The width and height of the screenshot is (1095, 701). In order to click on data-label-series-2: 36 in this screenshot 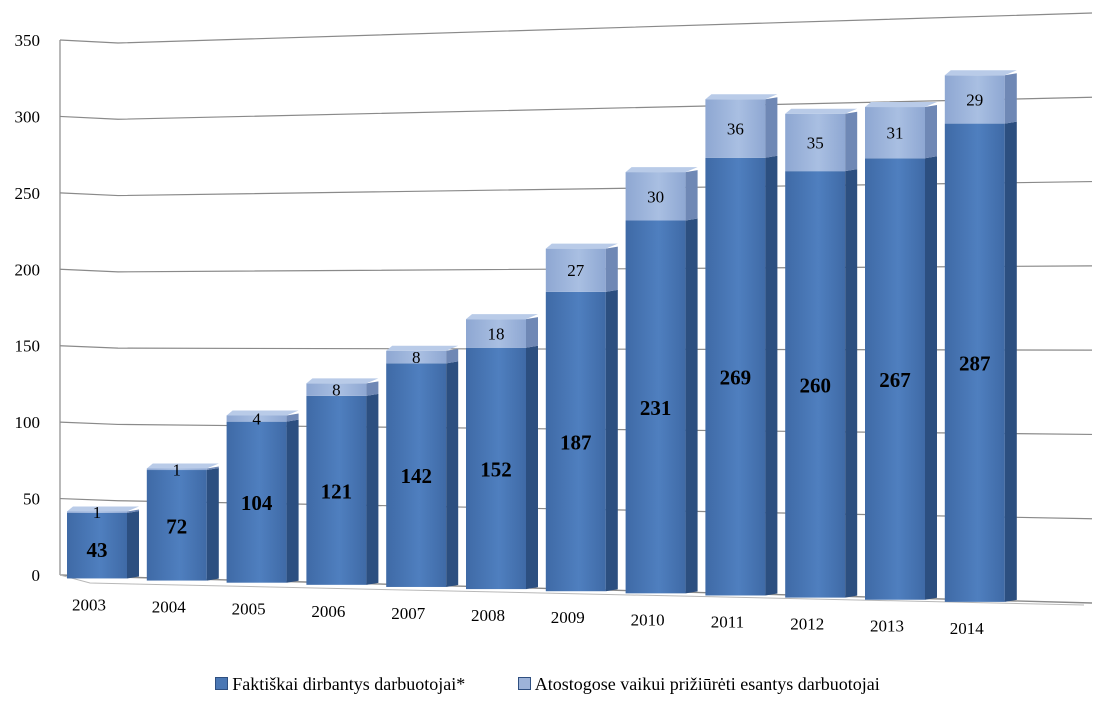, I will do `click(735, 128)`.